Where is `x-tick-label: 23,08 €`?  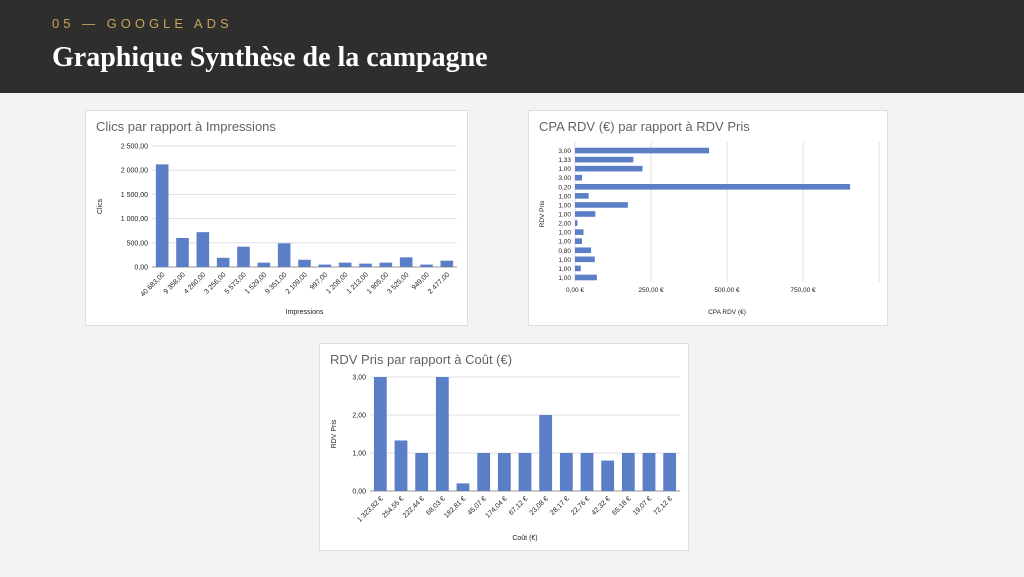
x-tick-label: 23,08 € is located at coordinates (540, 506).